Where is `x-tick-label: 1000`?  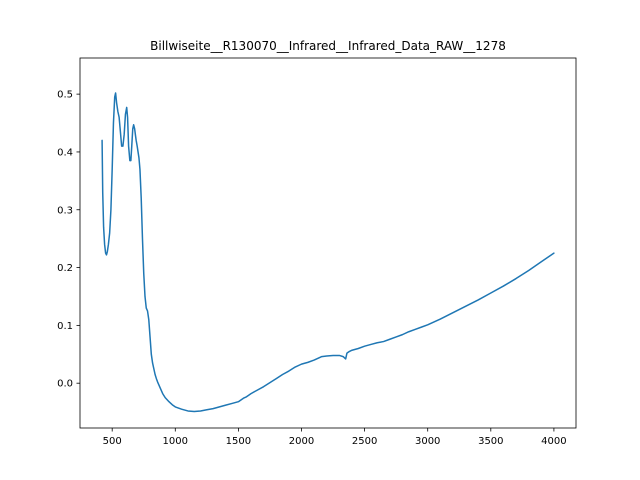 x-tick-label: 1000 is located at coordinates (175, 441).